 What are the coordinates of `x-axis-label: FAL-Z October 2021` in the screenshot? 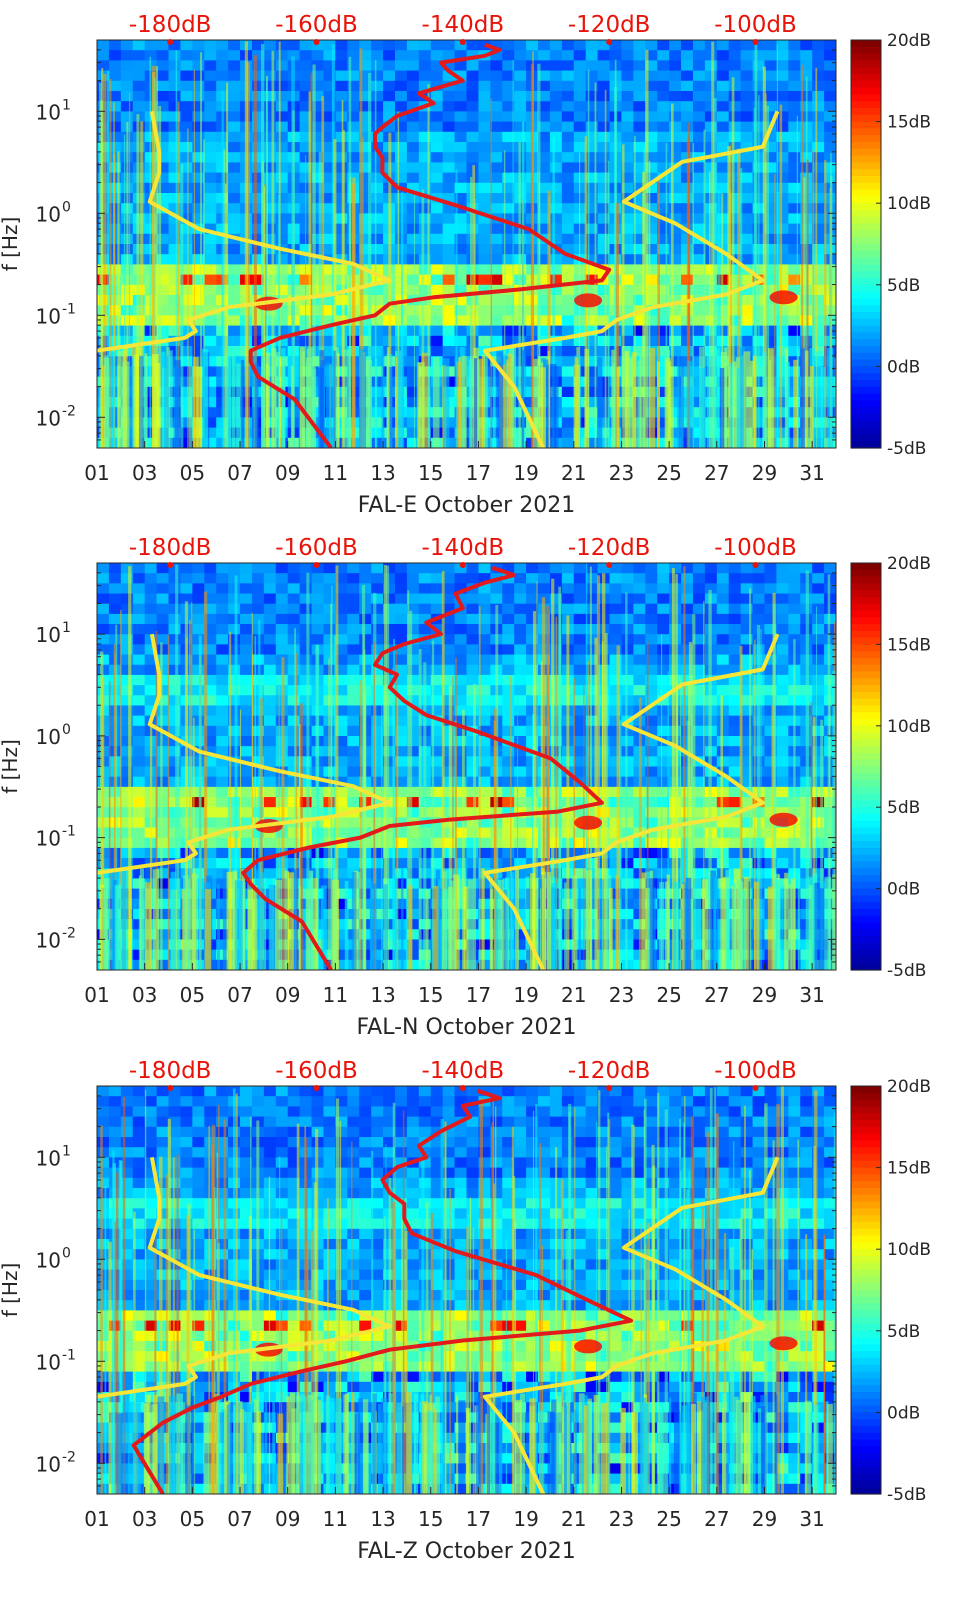 It's located at (466, 1551).